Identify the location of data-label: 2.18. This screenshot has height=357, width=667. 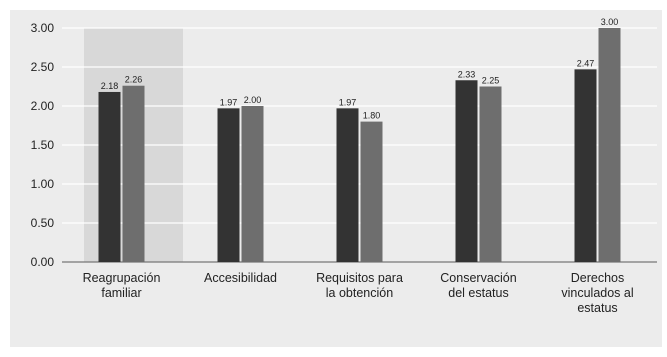
(110, 86).